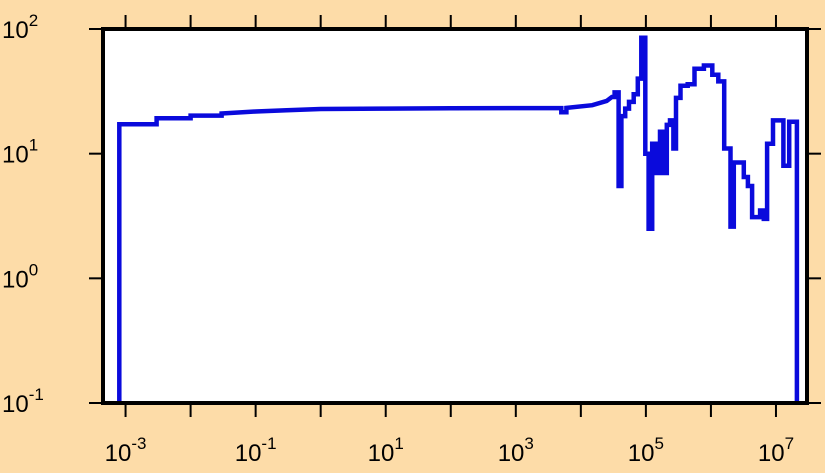  Describe the element at coordinates (516, 450) in the screenshot. I see `x-tick-label: 10³` at that location.